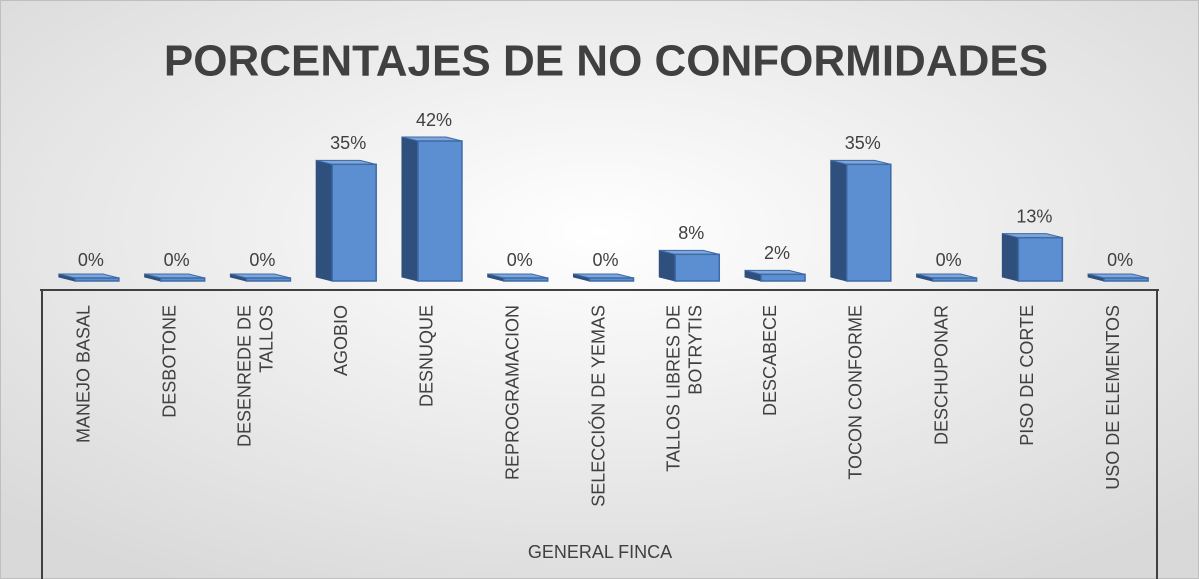 This screenshot has height=579, width=1199. What do you see at coordinates (341, 340) in the screenshot?
I see `x-tick-label: AGOBIO` at bounding box center [341, 340].